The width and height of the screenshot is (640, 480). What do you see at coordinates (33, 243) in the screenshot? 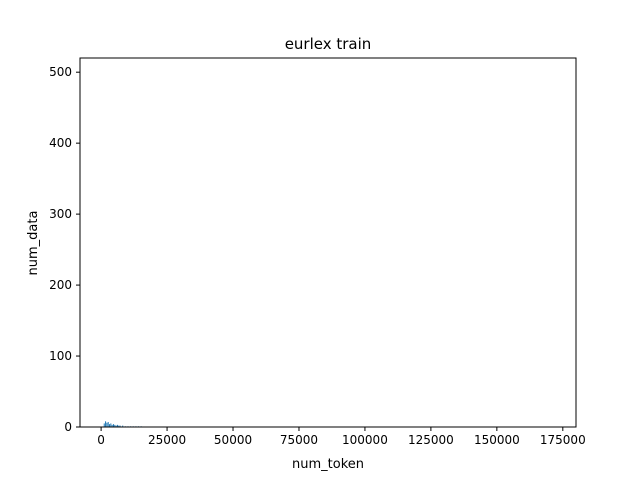
I see `y-axis-label: num_data` at bounding box center [33, 243].